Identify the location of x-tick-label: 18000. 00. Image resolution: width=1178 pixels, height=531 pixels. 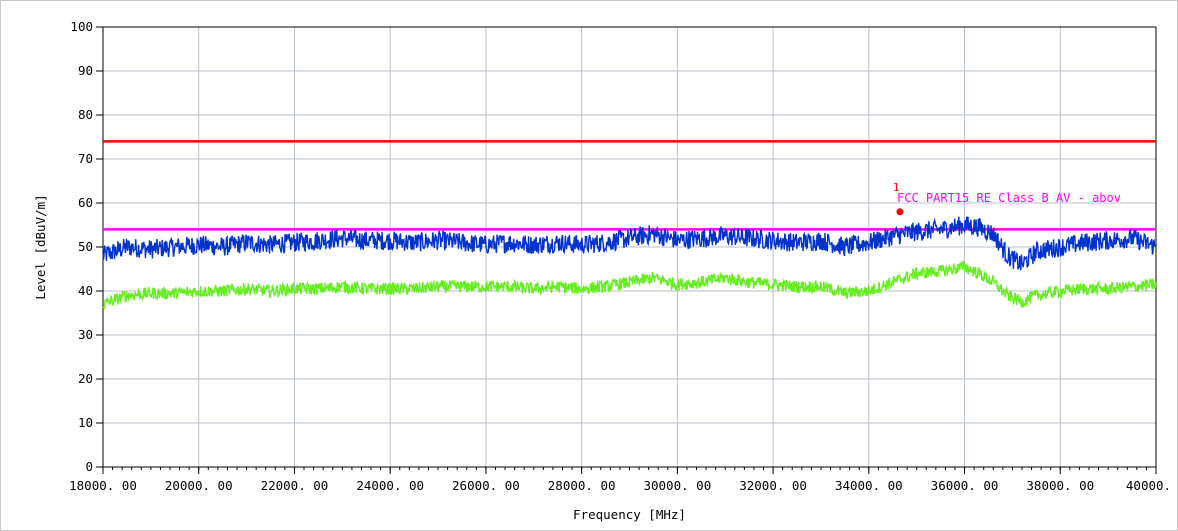
(103, 485).